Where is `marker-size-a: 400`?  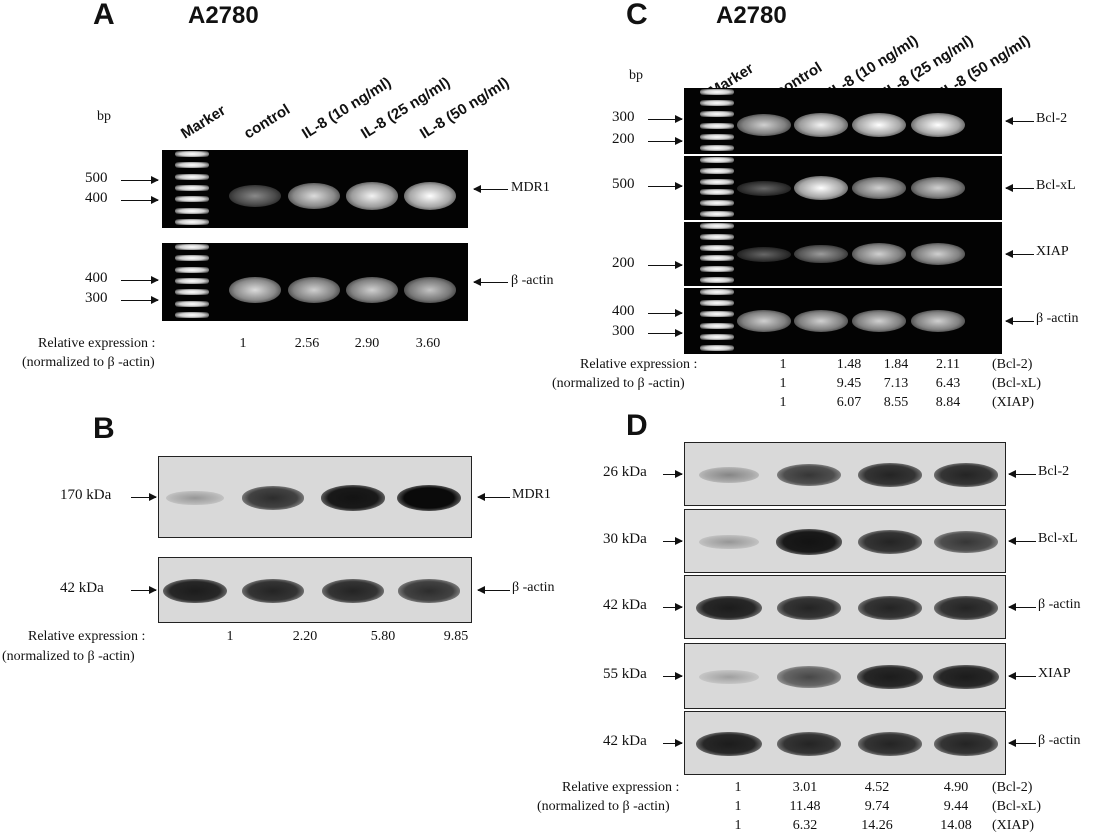 marker-size-a: 400 is located at coordinates (96, 278).